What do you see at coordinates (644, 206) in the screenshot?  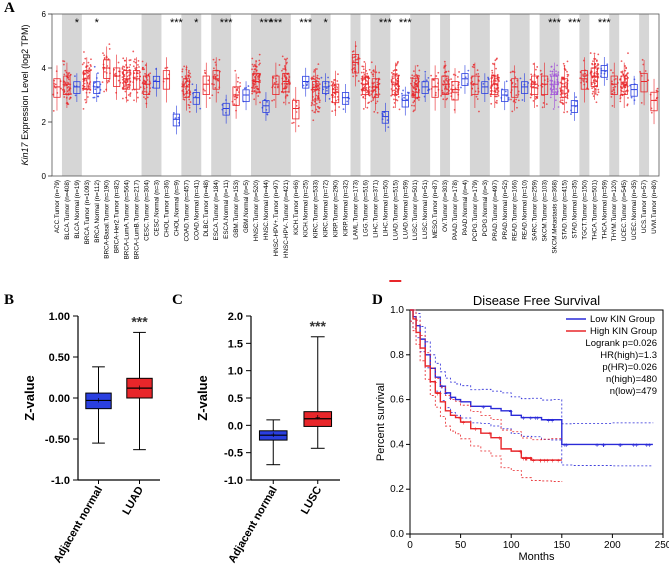 I see `panel-a-category-label: UCS.Tumor (n=57)` at bounding box center [644, 206].